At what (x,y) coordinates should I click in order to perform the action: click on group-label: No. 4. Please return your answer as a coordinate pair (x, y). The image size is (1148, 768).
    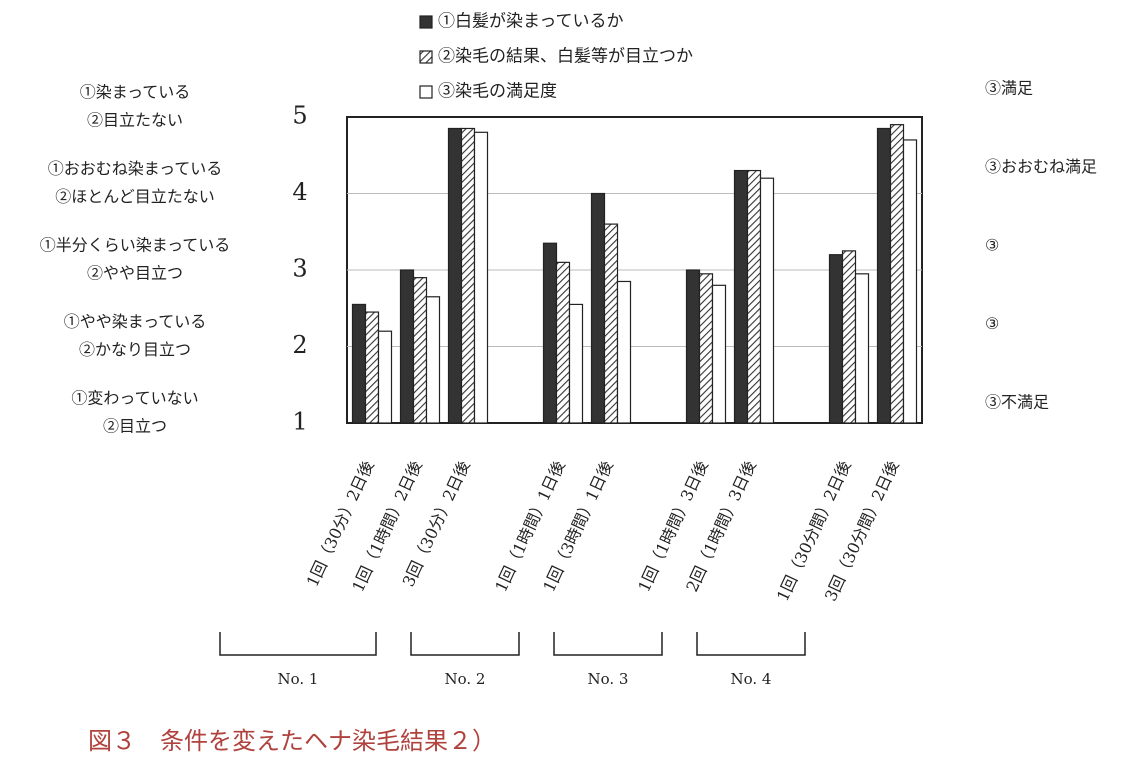
    Looking at the image, I should click on (751, 679).